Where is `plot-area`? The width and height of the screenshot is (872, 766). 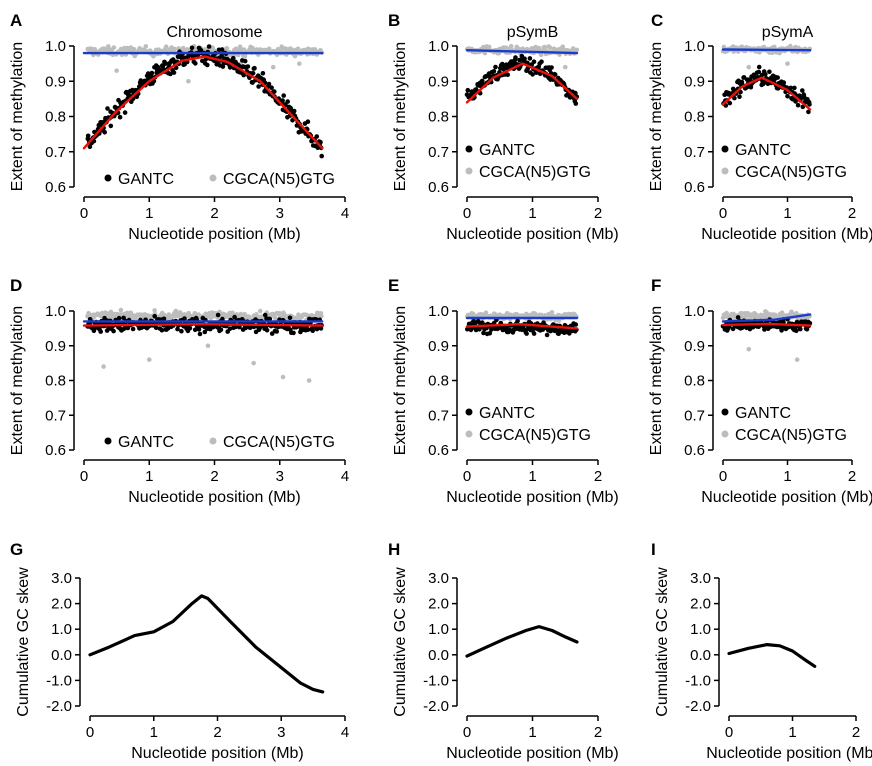 plot-area is located at coordinates (766, 79).